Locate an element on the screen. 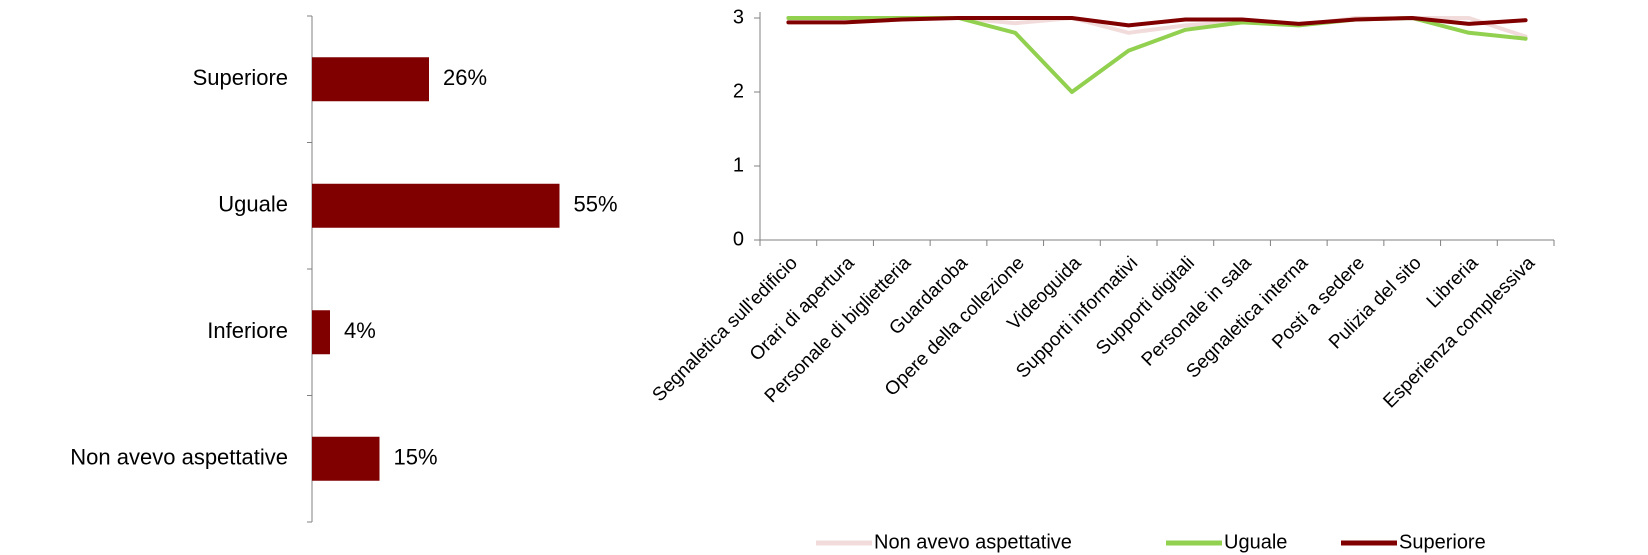  legend-label: Non avevo aspettative is located at coordinates (973, 542).